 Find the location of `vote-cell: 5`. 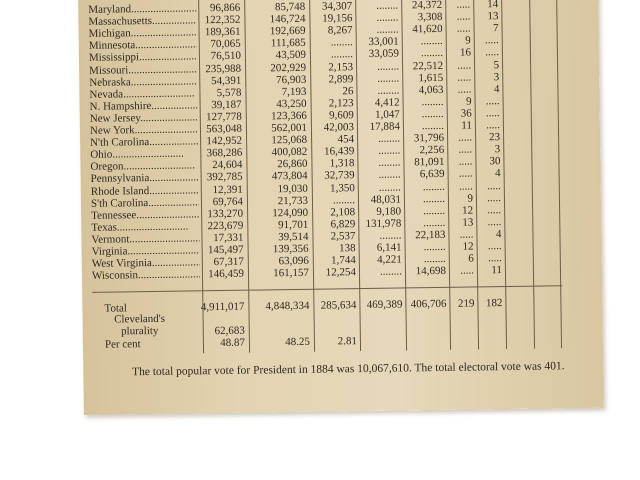

vote-cell: 5 is located at coordinates (496, 64).